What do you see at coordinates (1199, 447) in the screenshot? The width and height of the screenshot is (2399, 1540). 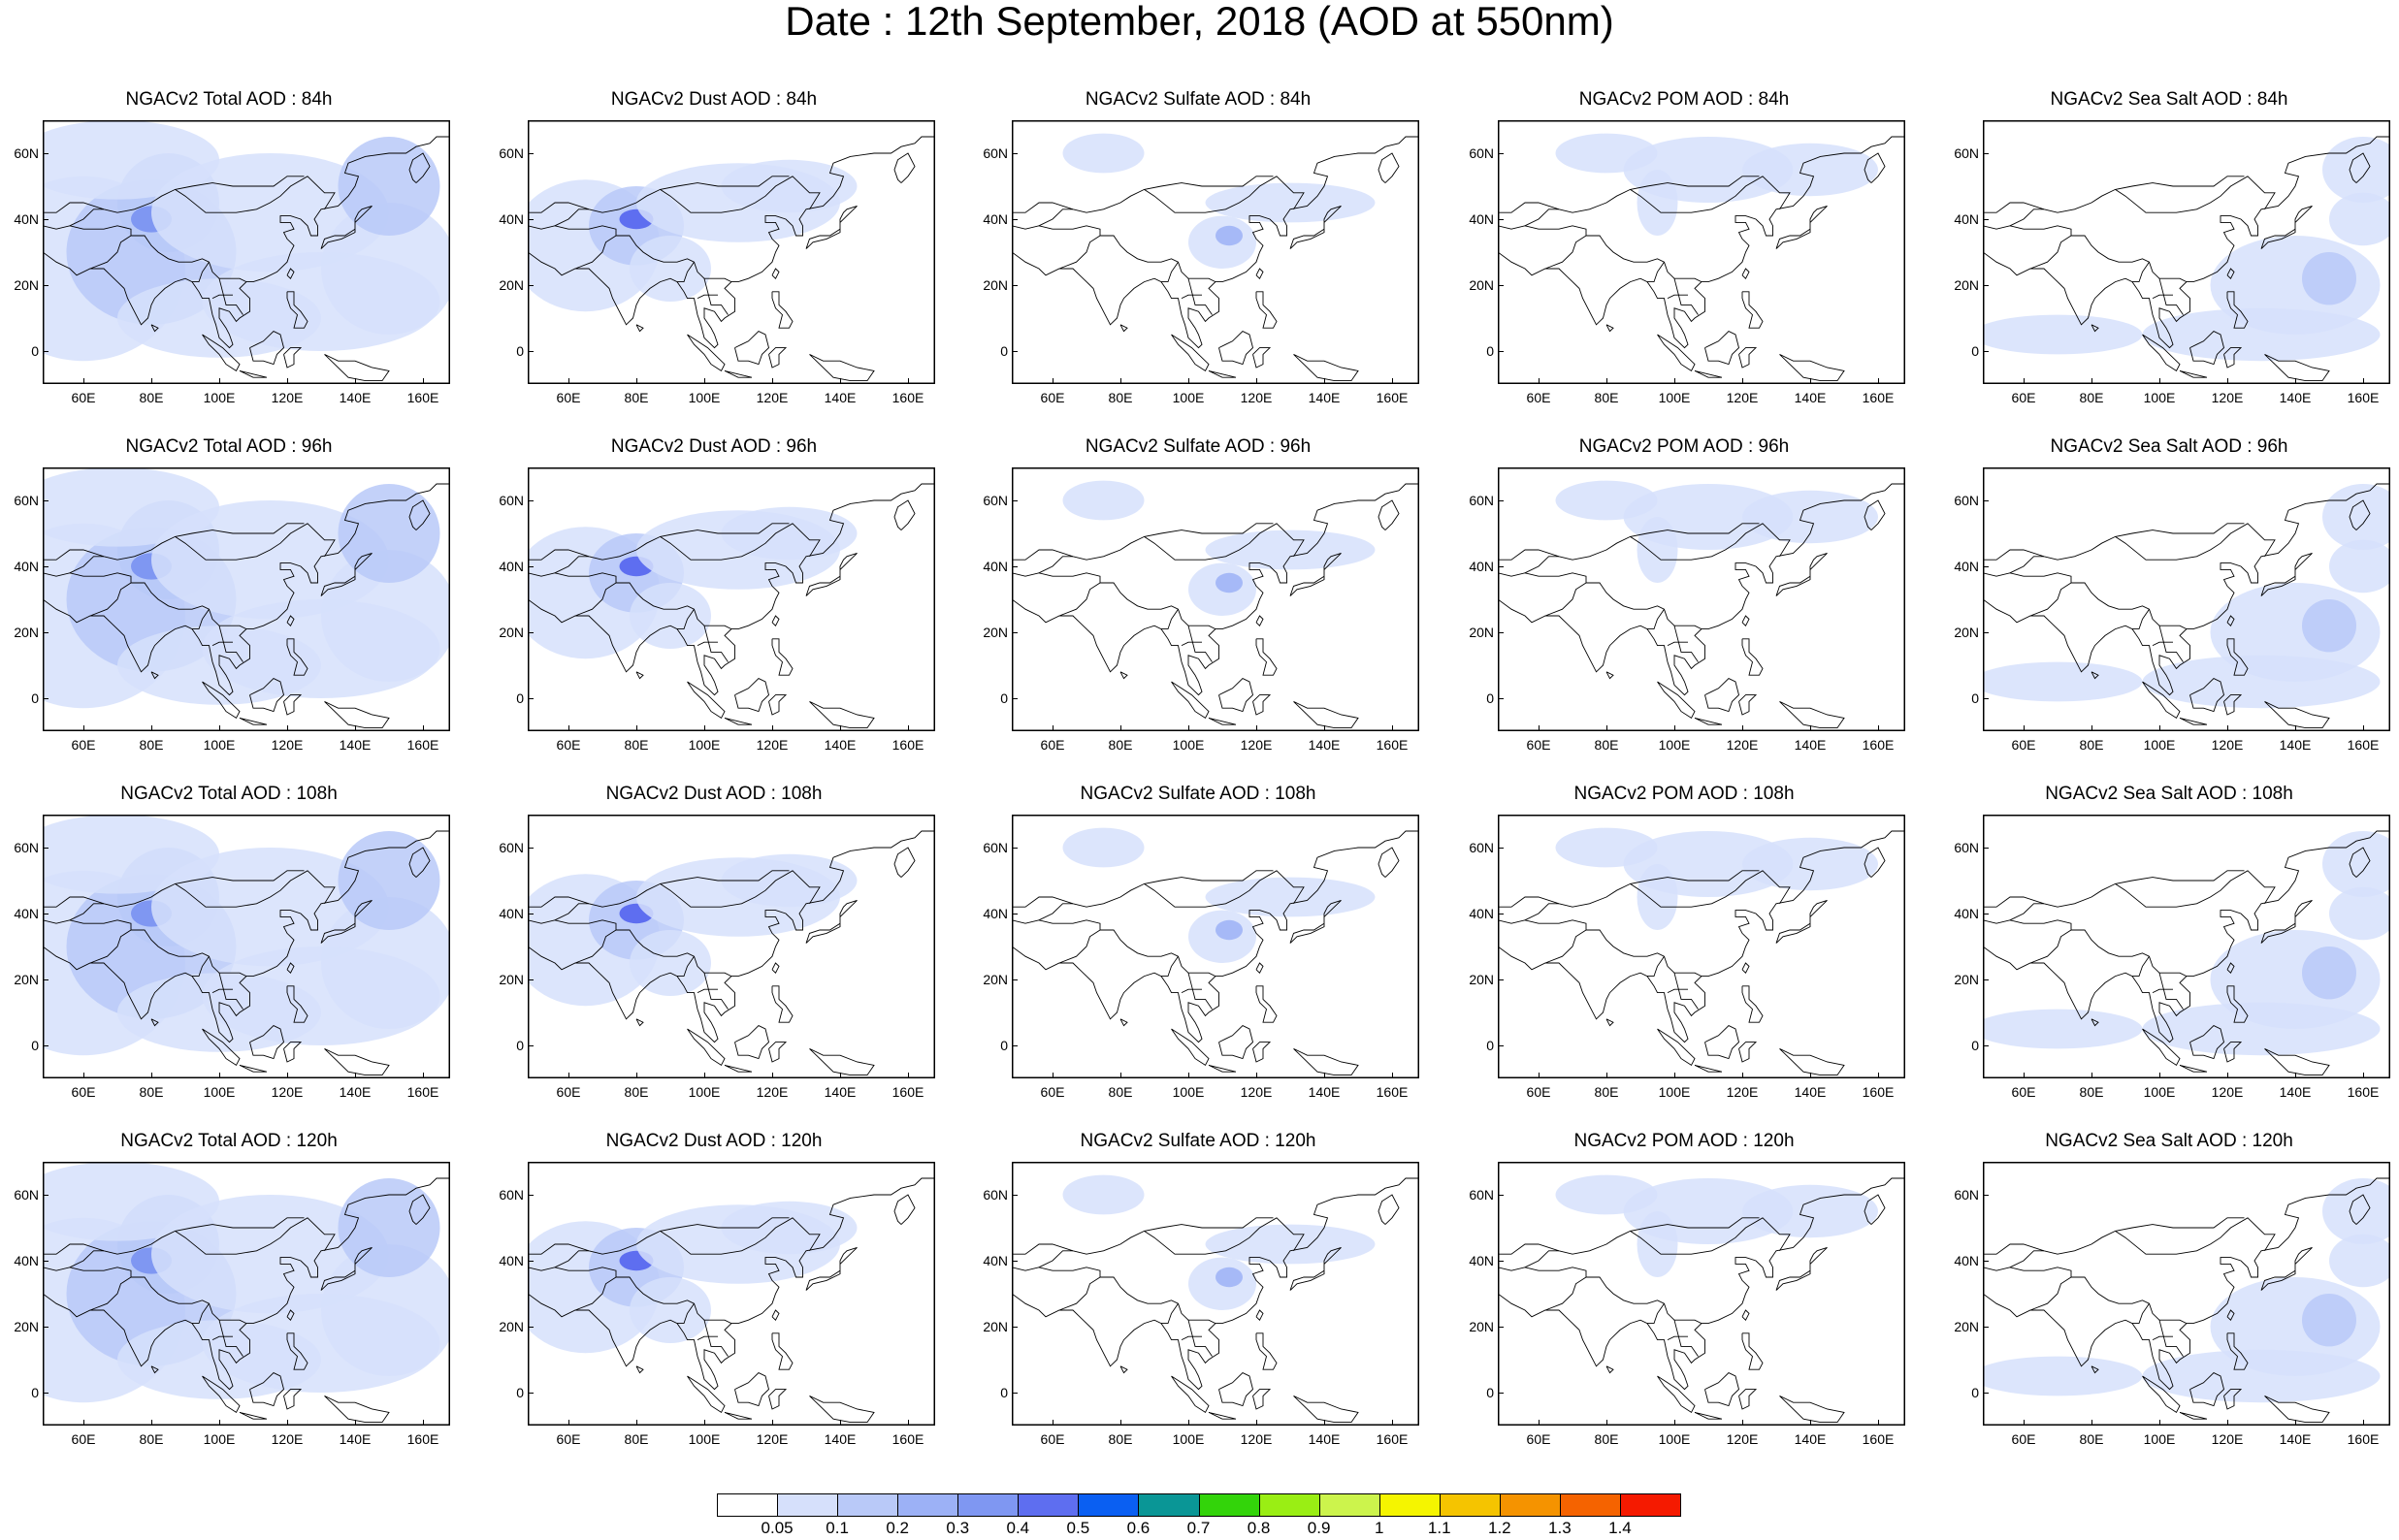 I see `panel-title: NGACv2 Sulfate AOD : 96h` at bounding box center [1199, 447].